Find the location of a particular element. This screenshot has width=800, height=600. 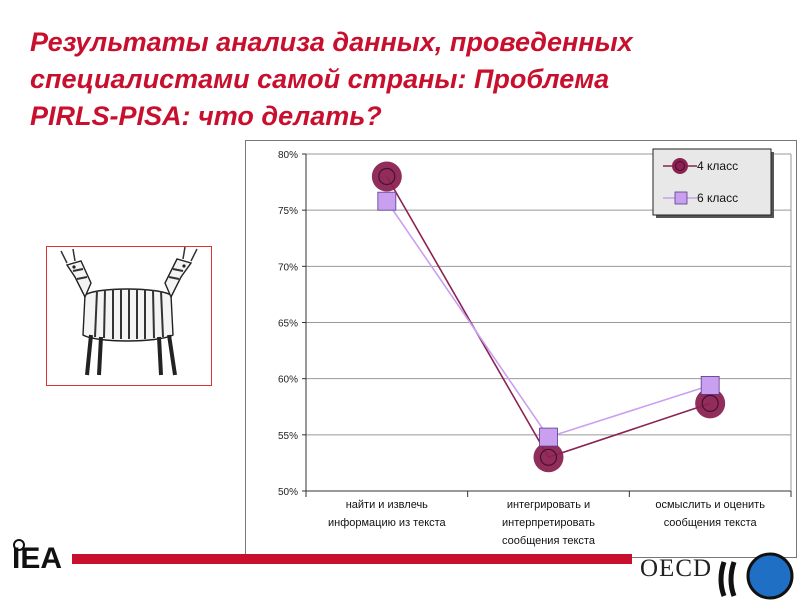

x-tick-label-line: найти и извлечь is located at coordinates (387, 505).